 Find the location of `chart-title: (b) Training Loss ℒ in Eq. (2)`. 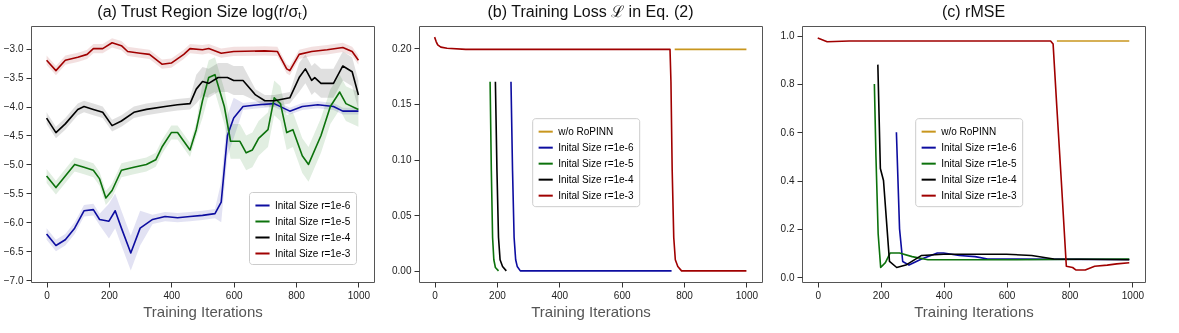

chart-title: (b) Training Loss ℒ in Eq. (2) is located at coordinates (590, 11).